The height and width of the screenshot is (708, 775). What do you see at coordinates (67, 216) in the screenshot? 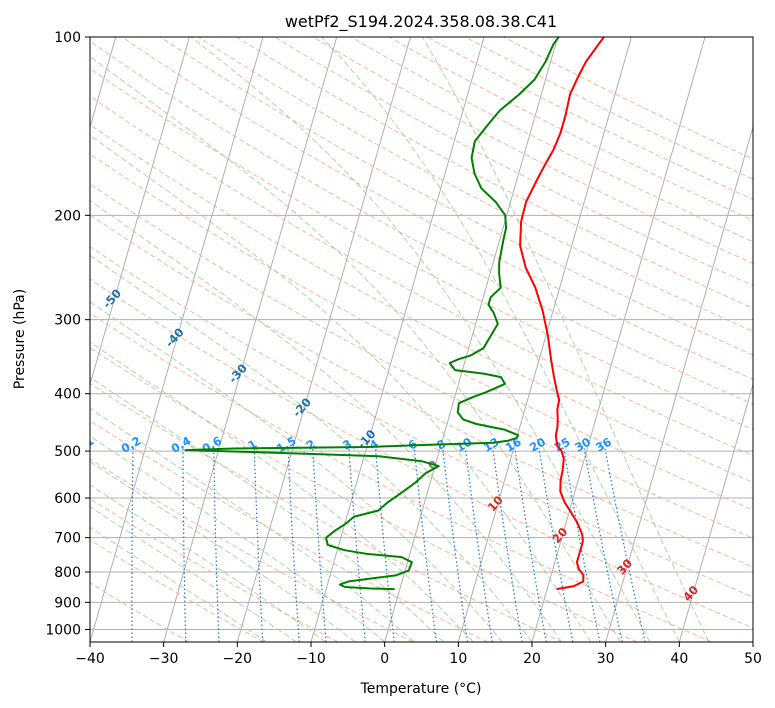
I see `y-tick-label: 200` at bounding box center [67, 216].